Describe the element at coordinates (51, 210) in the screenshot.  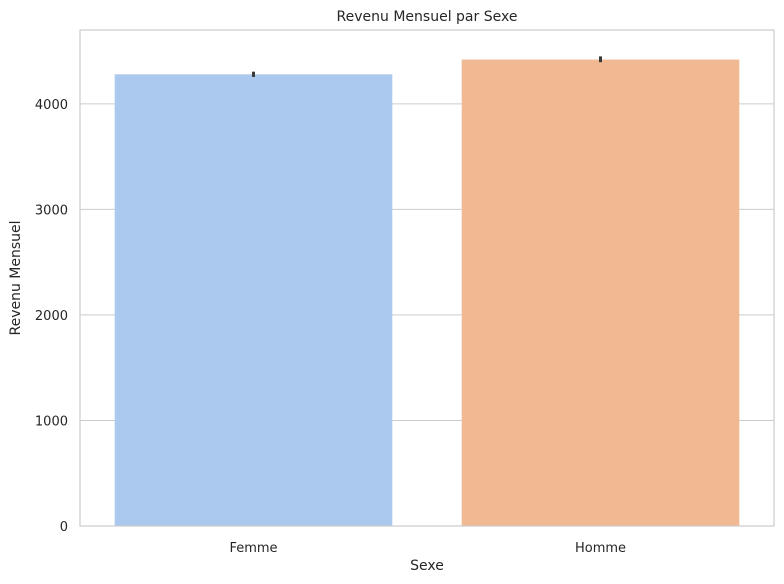
I see `y-tick-label: 3000` at that location.